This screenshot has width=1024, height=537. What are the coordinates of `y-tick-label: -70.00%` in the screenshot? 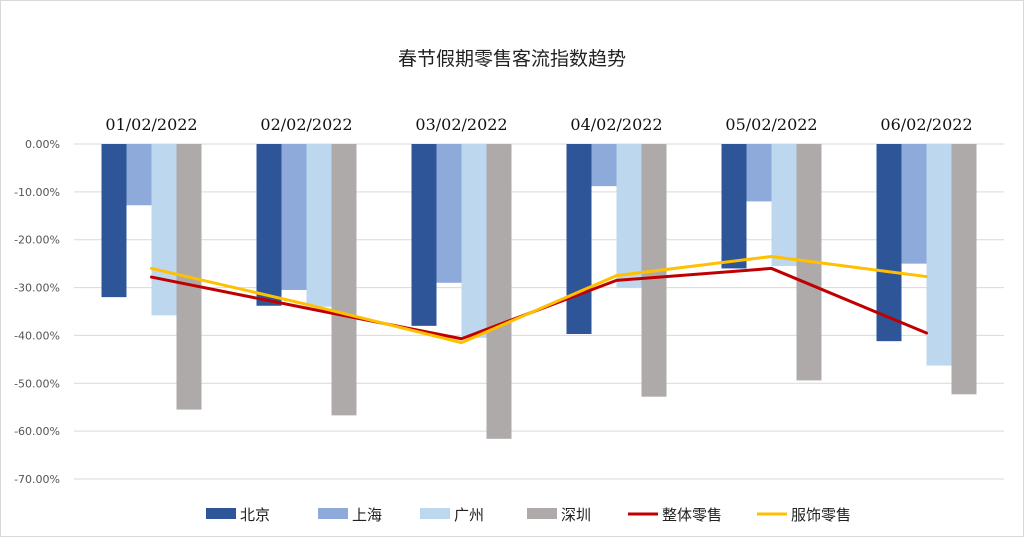 It's located at (37, 479).